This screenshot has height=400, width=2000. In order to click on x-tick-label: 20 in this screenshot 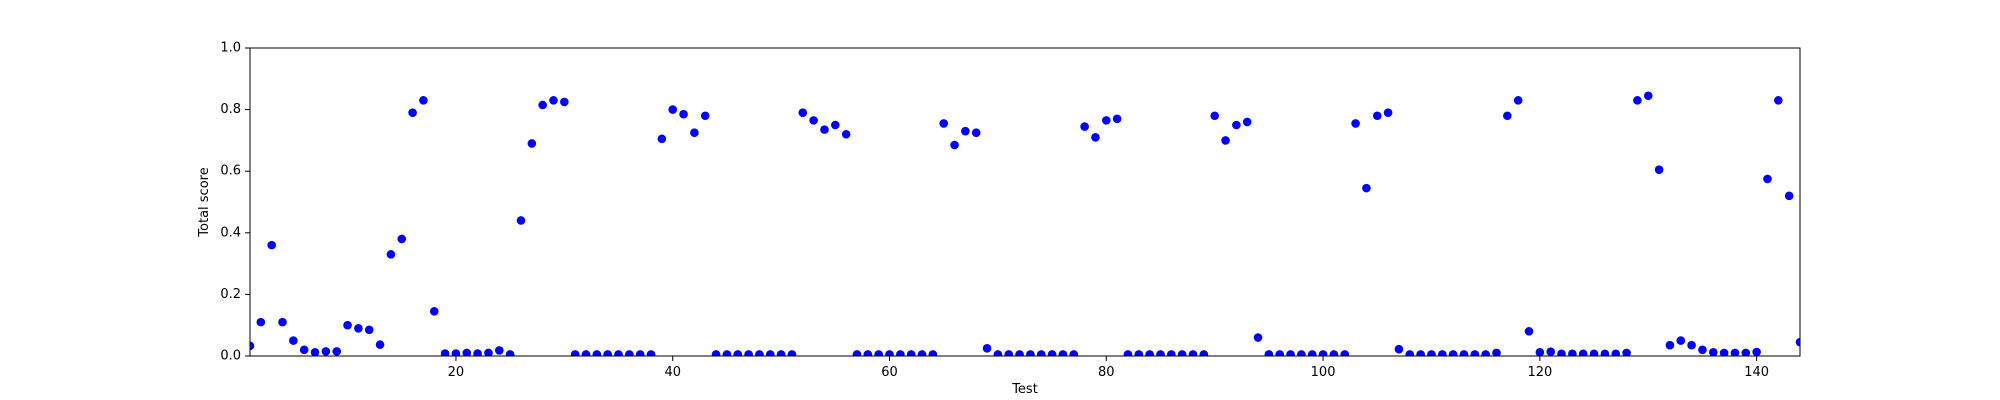, I will do `click(456, 372)`.